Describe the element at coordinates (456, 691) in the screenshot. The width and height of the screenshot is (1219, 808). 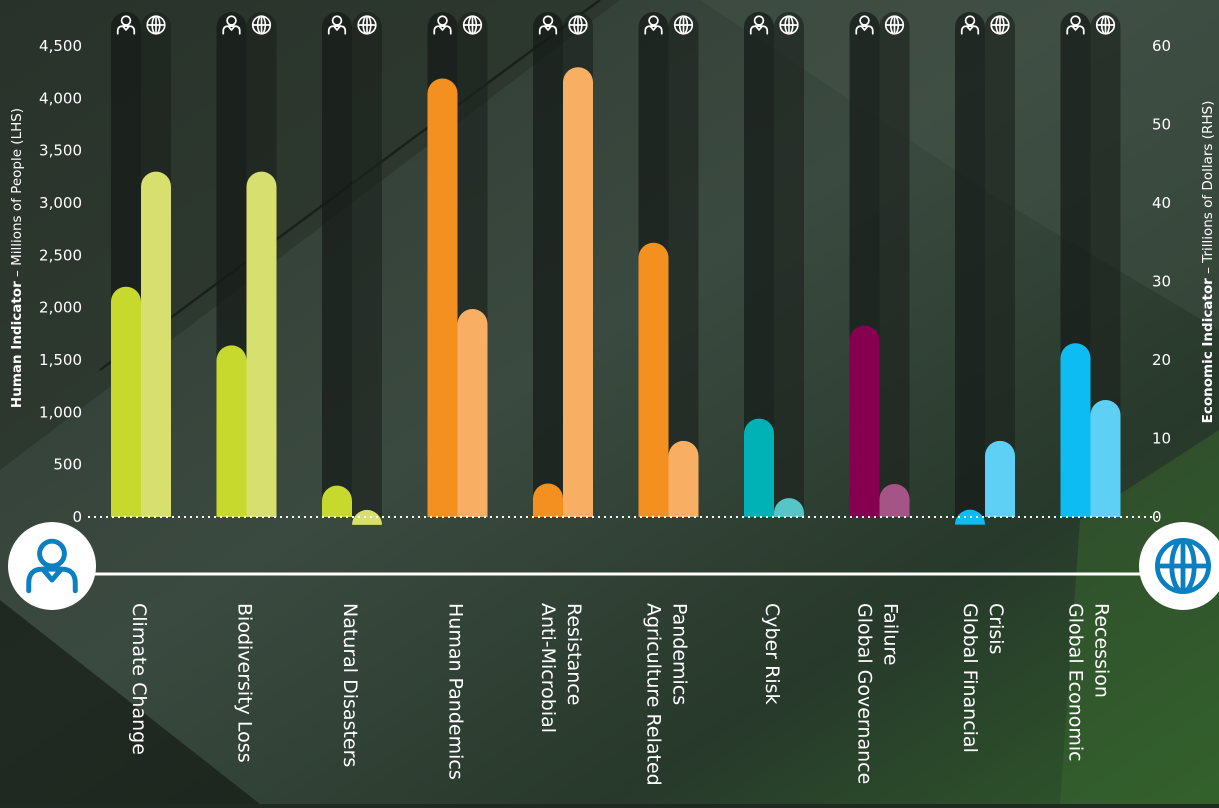
I see `category-label: Human Pandemics` at that location.